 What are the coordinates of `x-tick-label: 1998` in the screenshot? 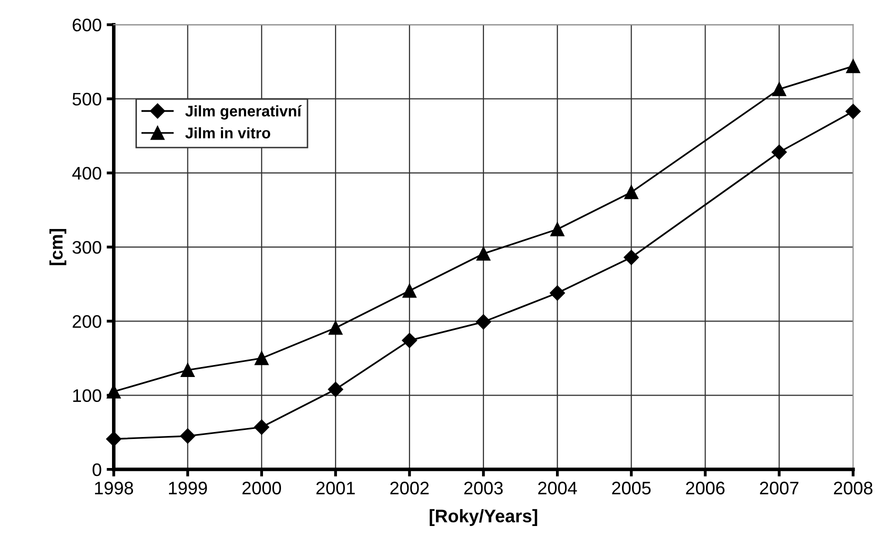 It's located at (114, 488).